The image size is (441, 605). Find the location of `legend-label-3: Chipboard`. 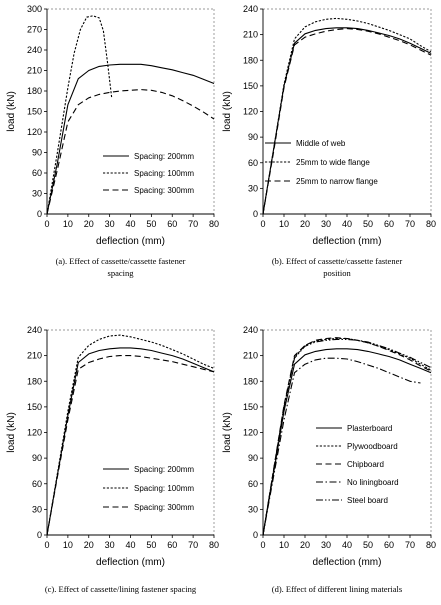

legend-label-3: Chipboard is located at coordinates (365, 464).